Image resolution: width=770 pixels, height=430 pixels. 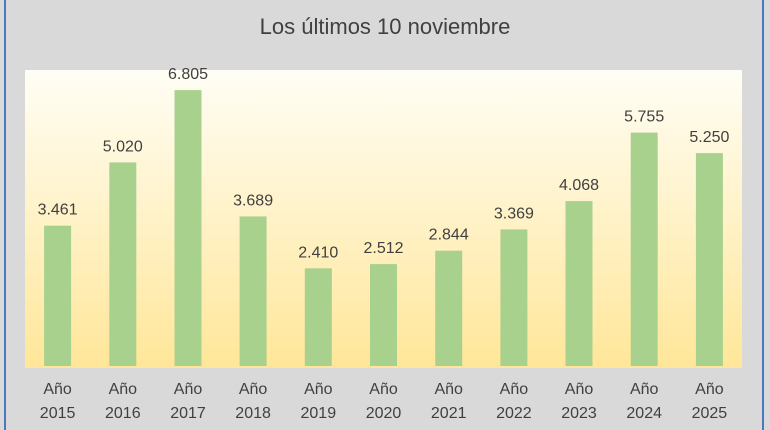 I want to click on bar-2016, so click(x=123, y=264).